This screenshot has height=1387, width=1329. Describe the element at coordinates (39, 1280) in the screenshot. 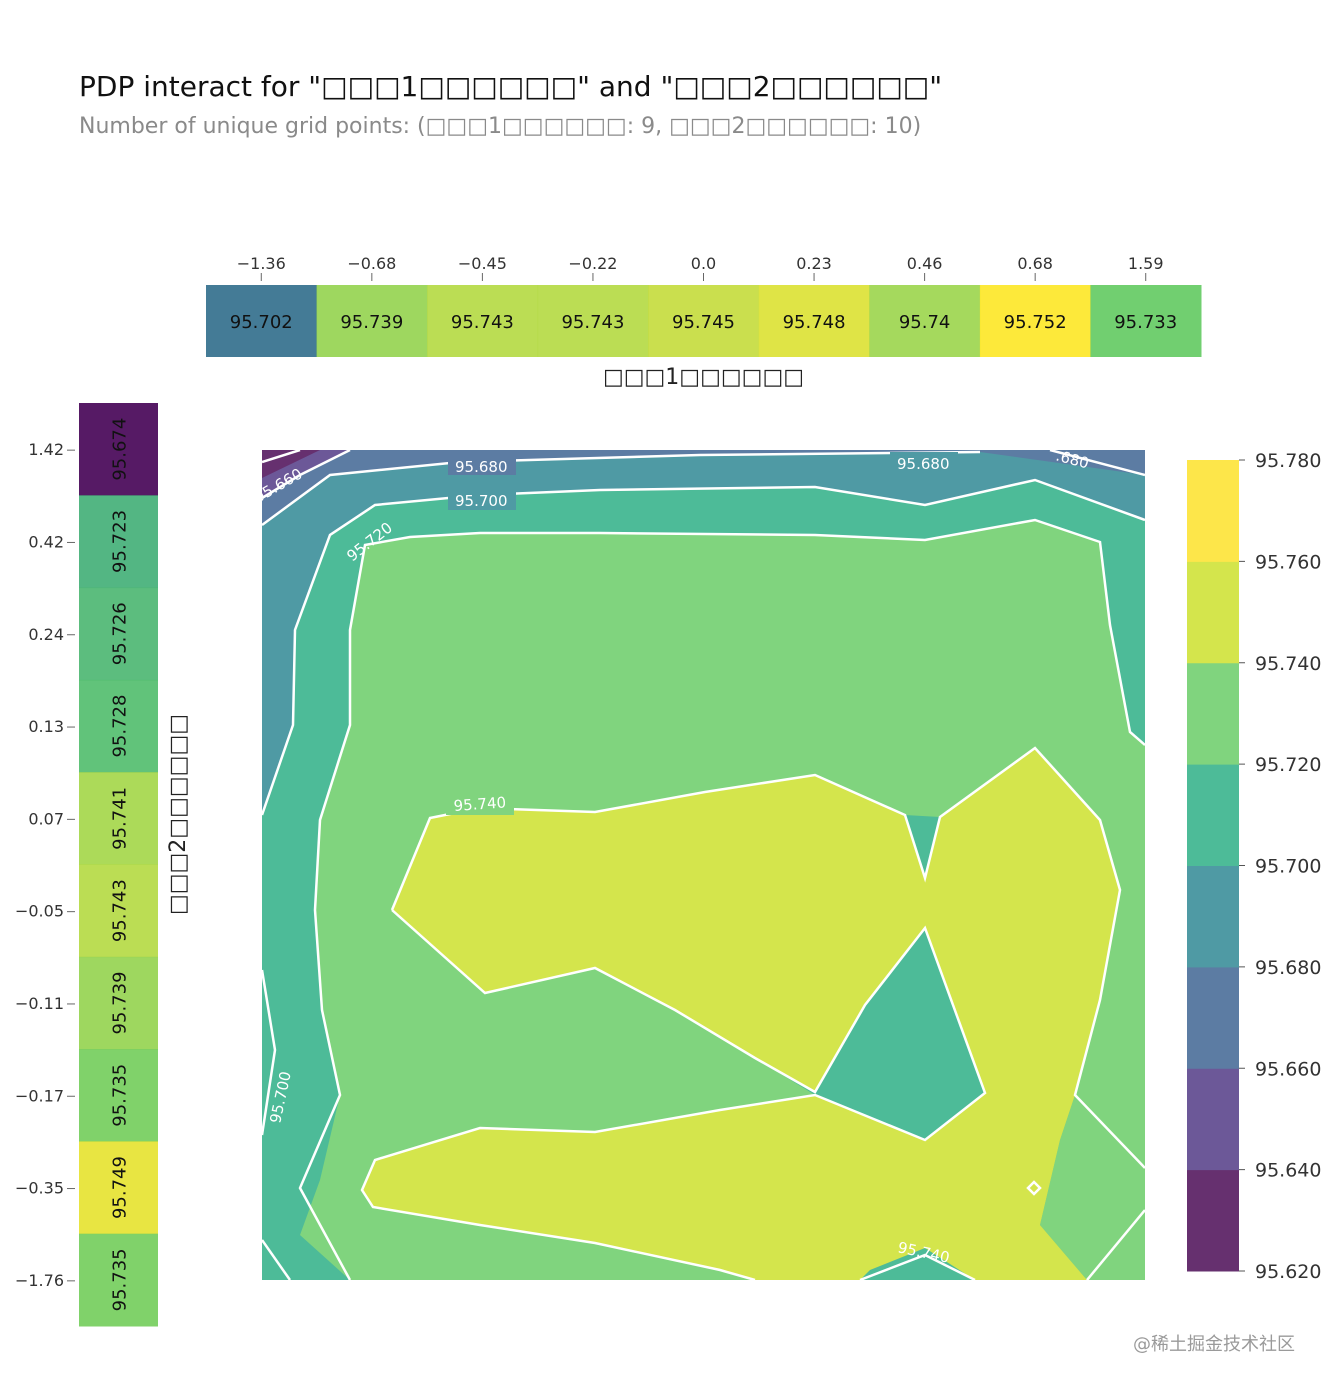

I see `left-axis-tick-label: −1.76` at that location.